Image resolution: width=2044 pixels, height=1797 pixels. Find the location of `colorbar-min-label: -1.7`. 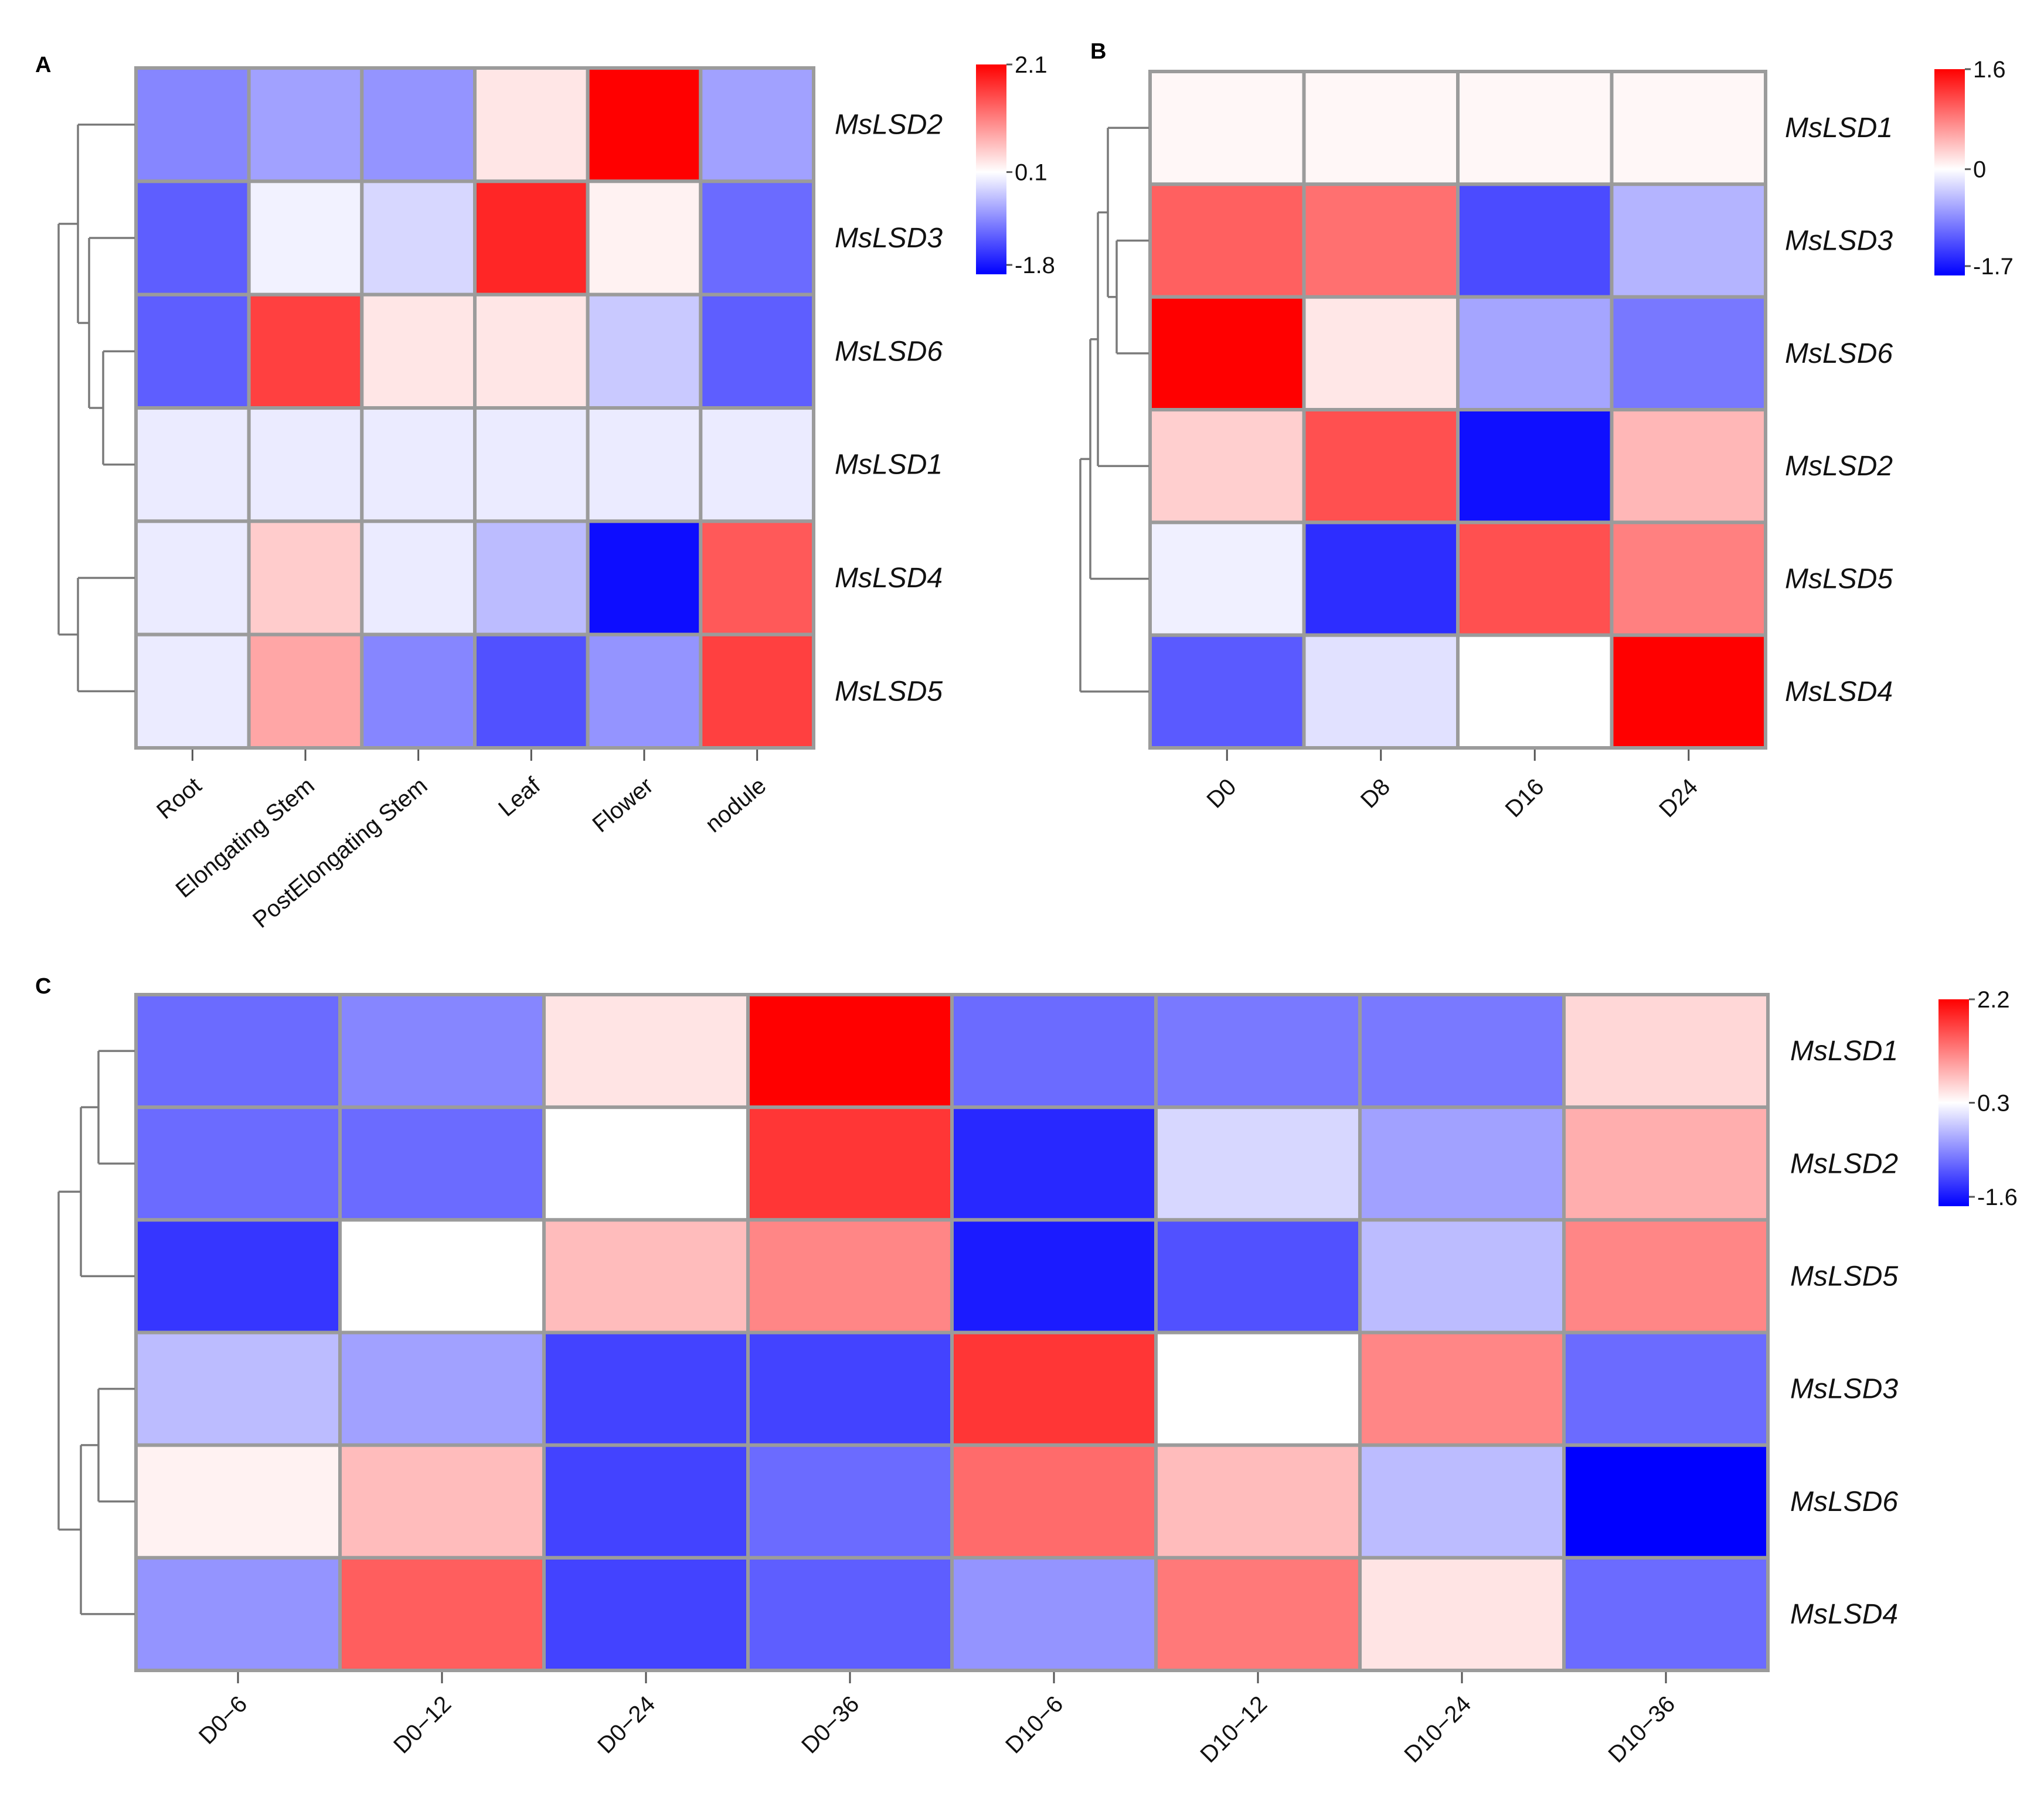

colorbar-min-label: -1.7 is located at coordinates (1993, 267).